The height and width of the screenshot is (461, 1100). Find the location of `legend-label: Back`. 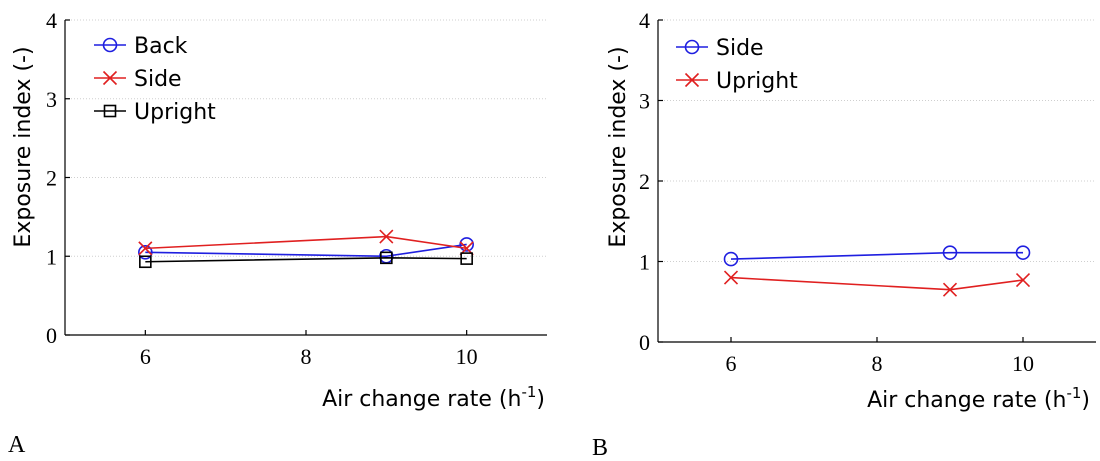

legend-label: Back is located at coordinates (161, 46).